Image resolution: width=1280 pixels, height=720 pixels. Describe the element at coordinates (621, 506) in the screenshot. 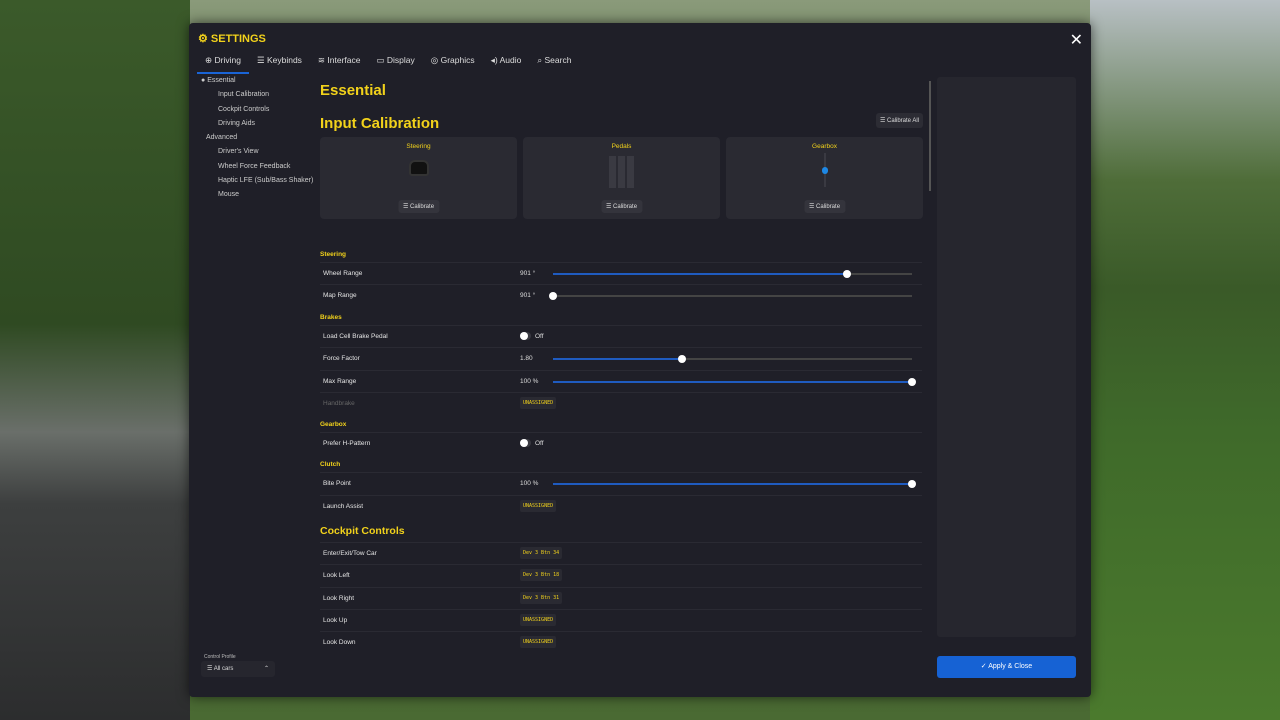

I see `row-launch-assist: Launch Assist UNASSIGNED` at that location.